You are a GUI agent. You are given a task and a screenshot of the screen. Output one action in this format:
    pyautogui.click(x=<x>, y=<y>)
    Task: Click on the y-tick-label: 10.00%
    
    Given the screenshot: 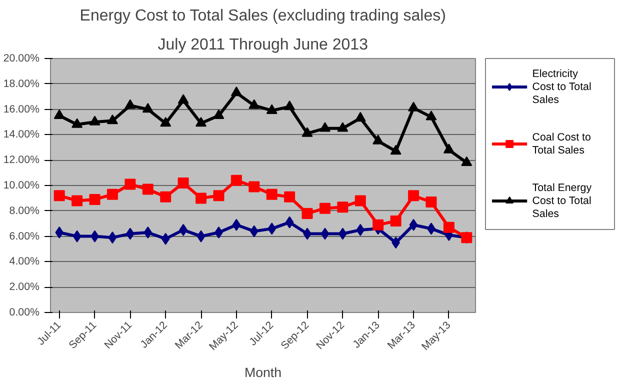 What is the action you would take?
    pyautogui.click(x=21, y=186)
    